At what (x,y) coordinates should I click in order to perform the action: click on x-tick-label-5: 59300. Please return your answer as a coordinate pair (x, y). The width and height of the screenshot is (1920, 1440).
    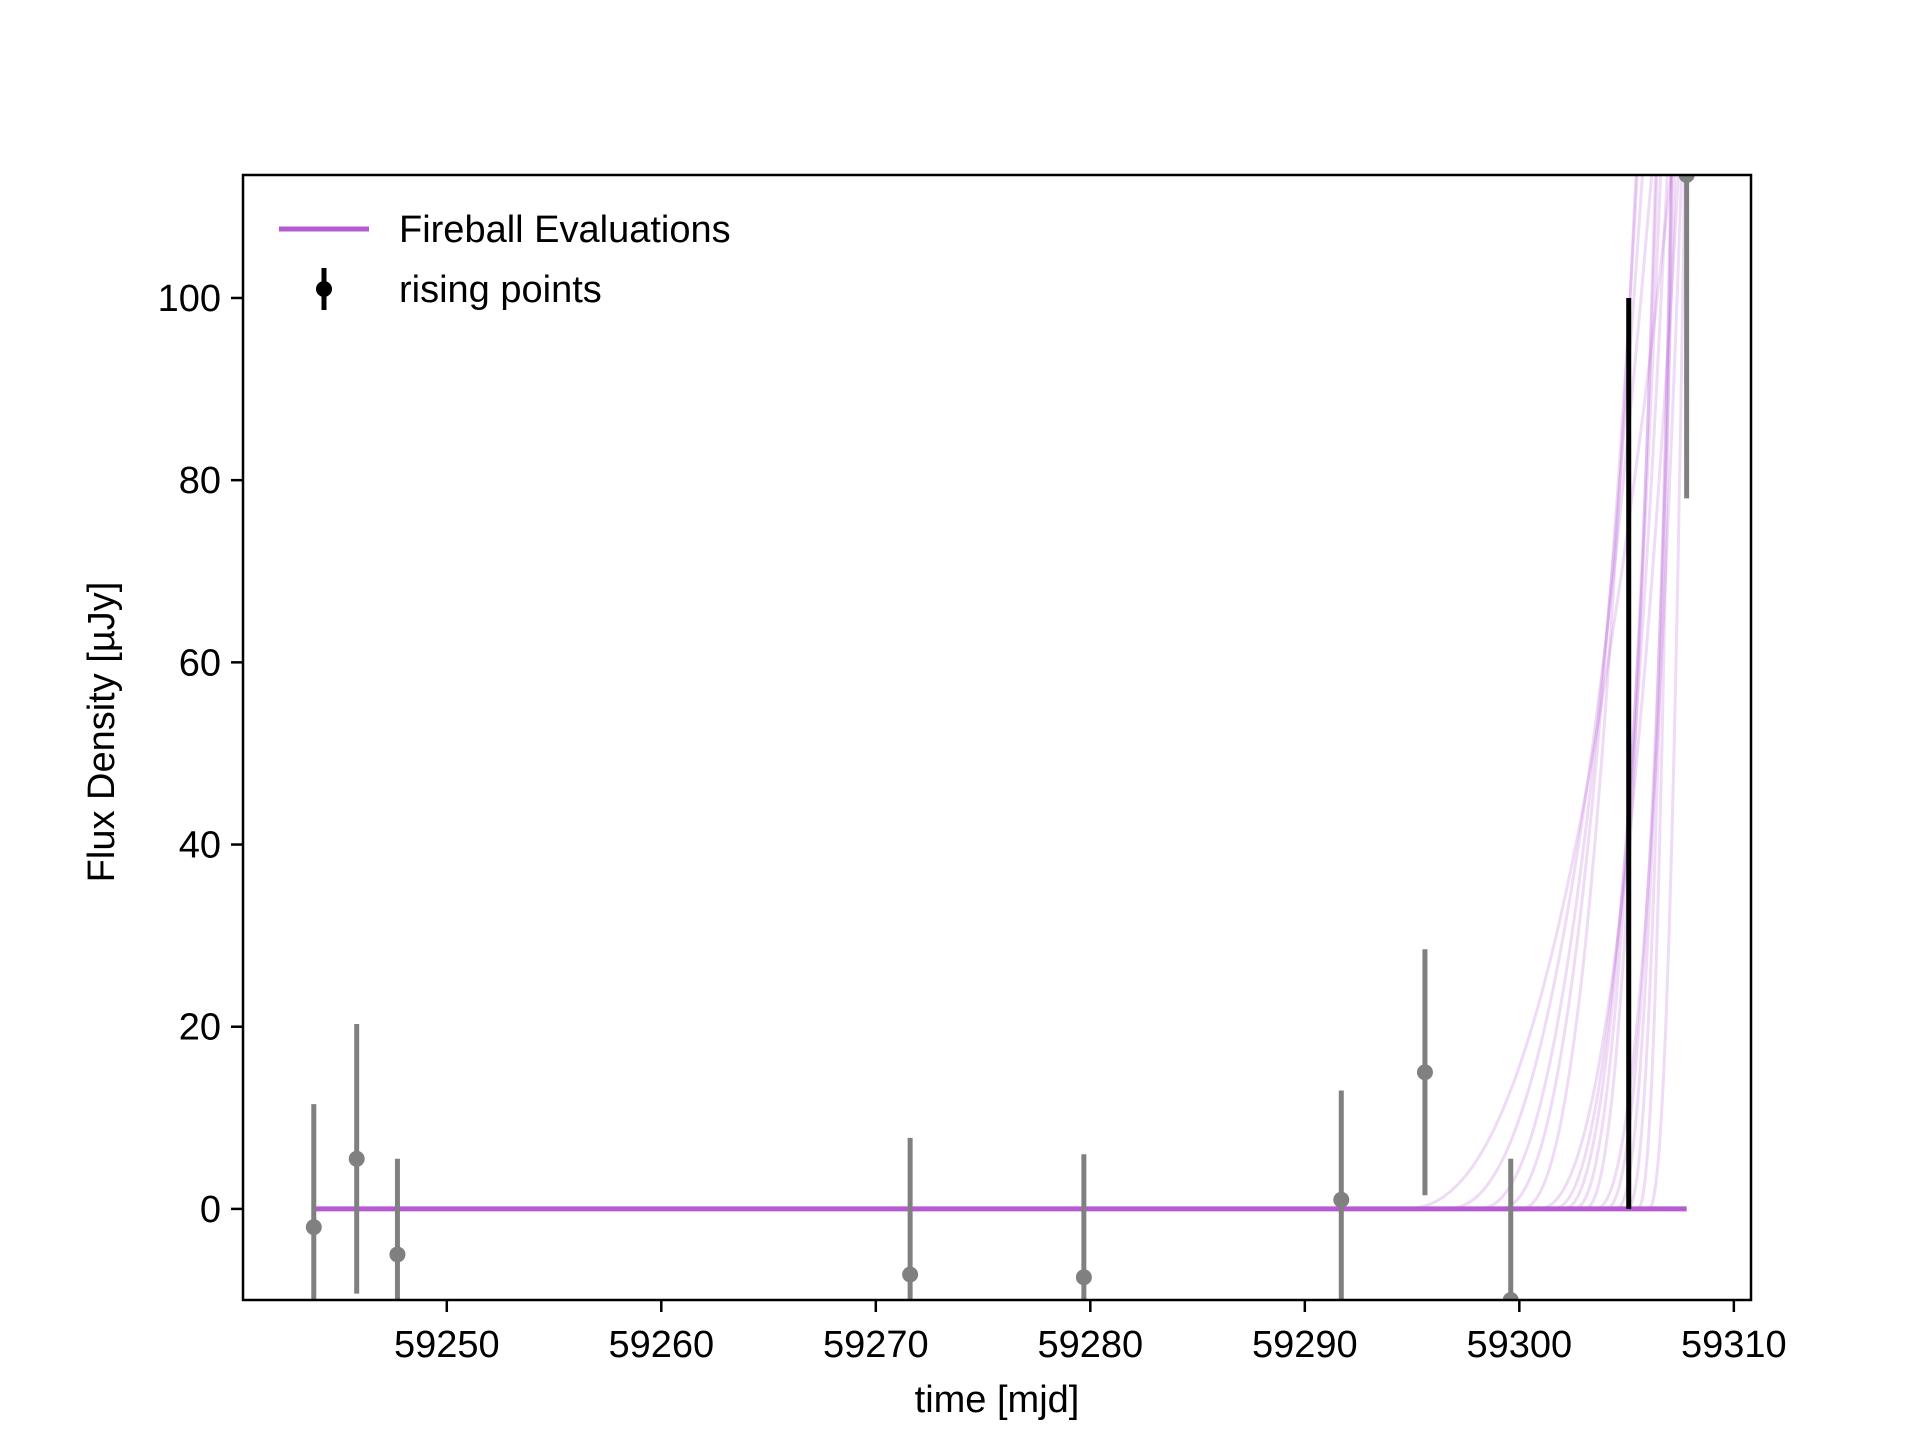
    Looking at the image, I should click on (1519, 1345).